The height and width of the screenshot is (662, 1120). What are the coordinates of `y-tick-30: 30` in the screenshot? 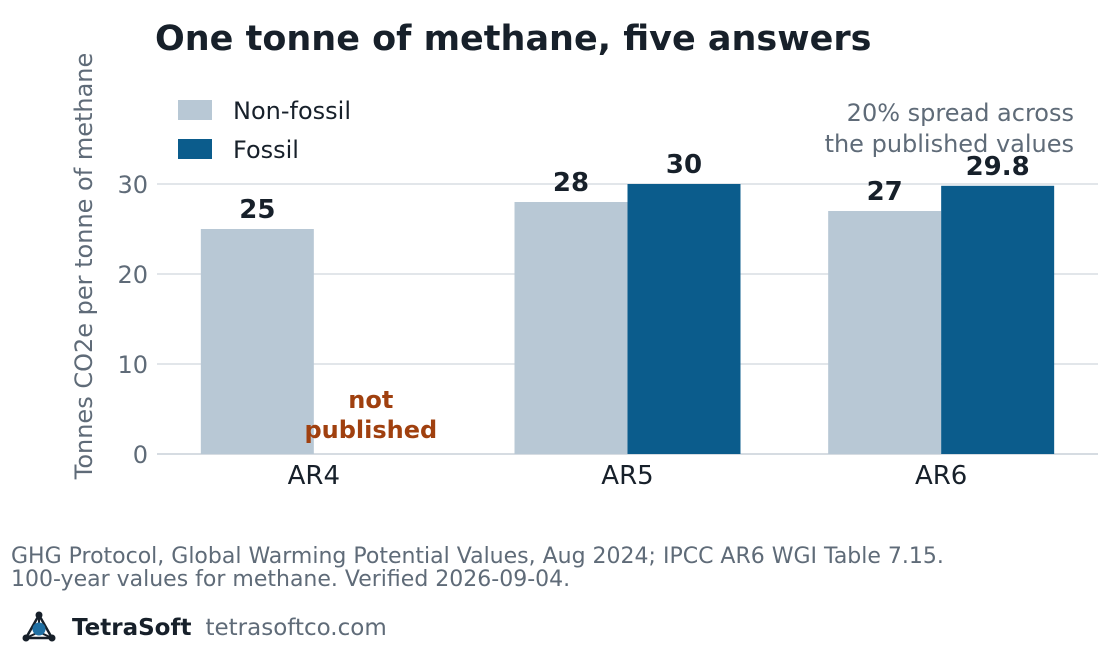 It's located at (132, 185).